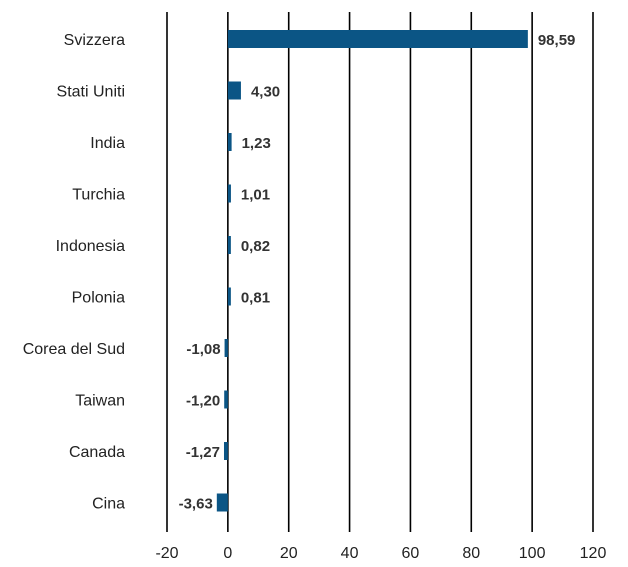 Image resolution: width=628 pixels, height=567 pixels. What do you see at coordinates (380, 553) in the screenshot?
I see `x-axis-tick-labels: -20 0 20 40 60 80 100 120` at bounding box center [380, 553].